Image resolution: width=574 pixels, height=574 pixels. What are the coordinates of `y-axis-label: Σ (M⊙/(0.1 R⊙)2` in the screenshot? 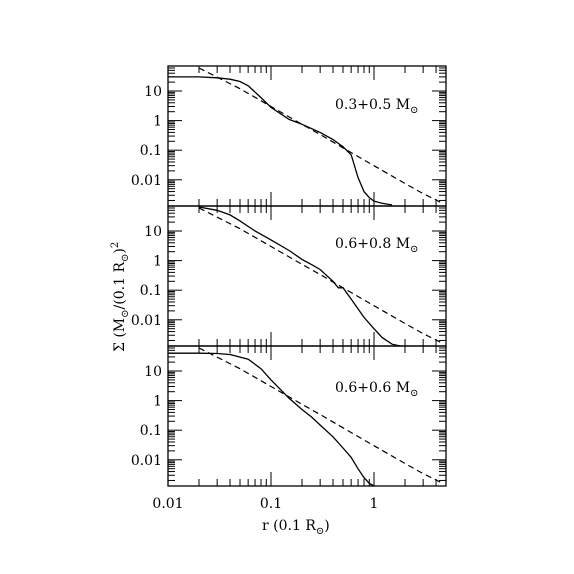 It's located at (120, 297).